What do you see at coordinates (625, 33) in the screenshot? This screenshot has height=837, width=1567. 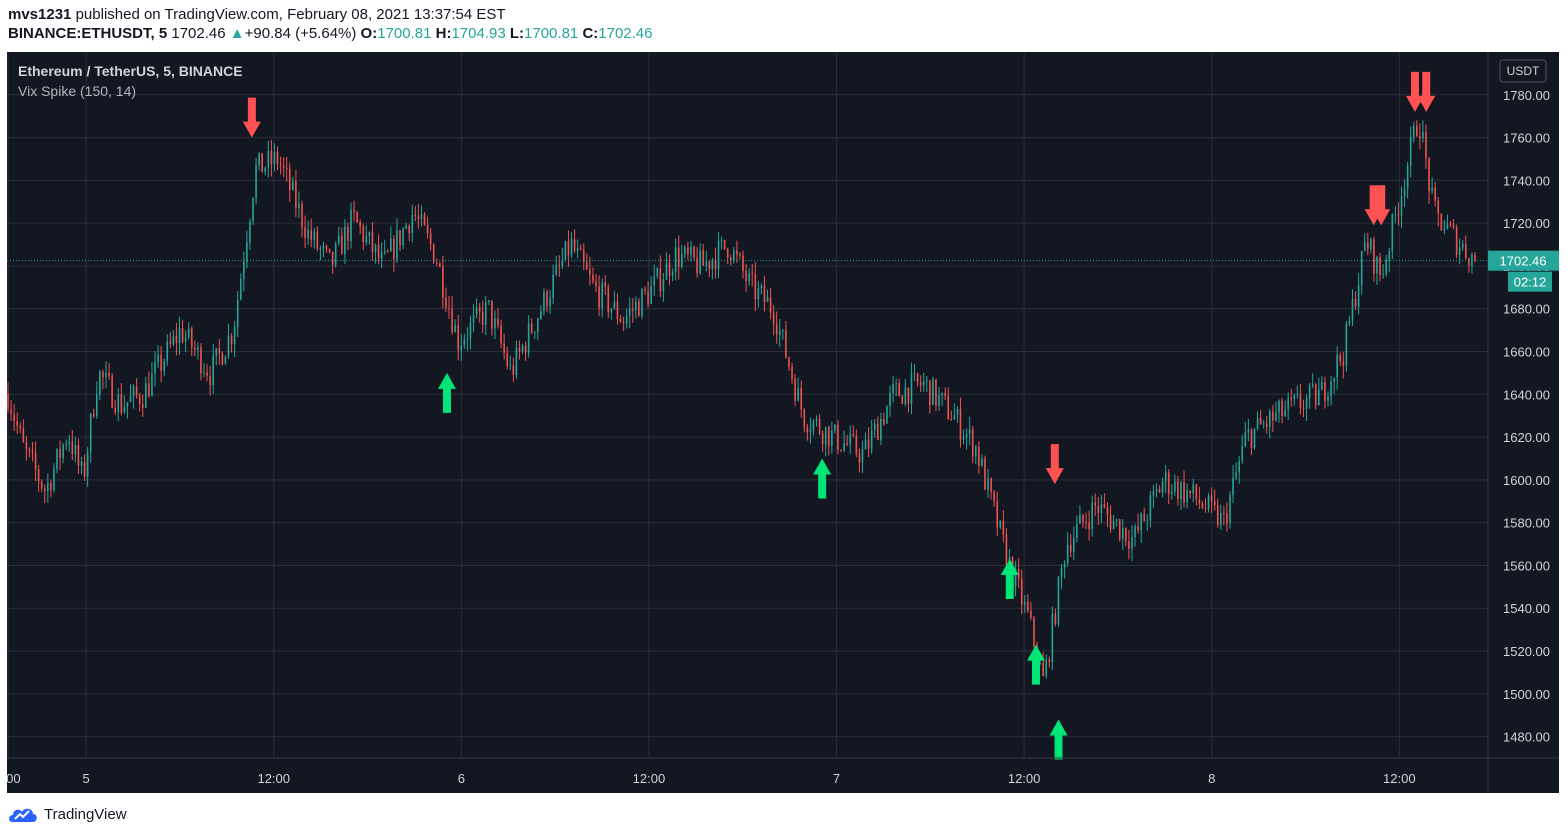 I see `close-value: 1702.46` at bounding box center [625, 33].